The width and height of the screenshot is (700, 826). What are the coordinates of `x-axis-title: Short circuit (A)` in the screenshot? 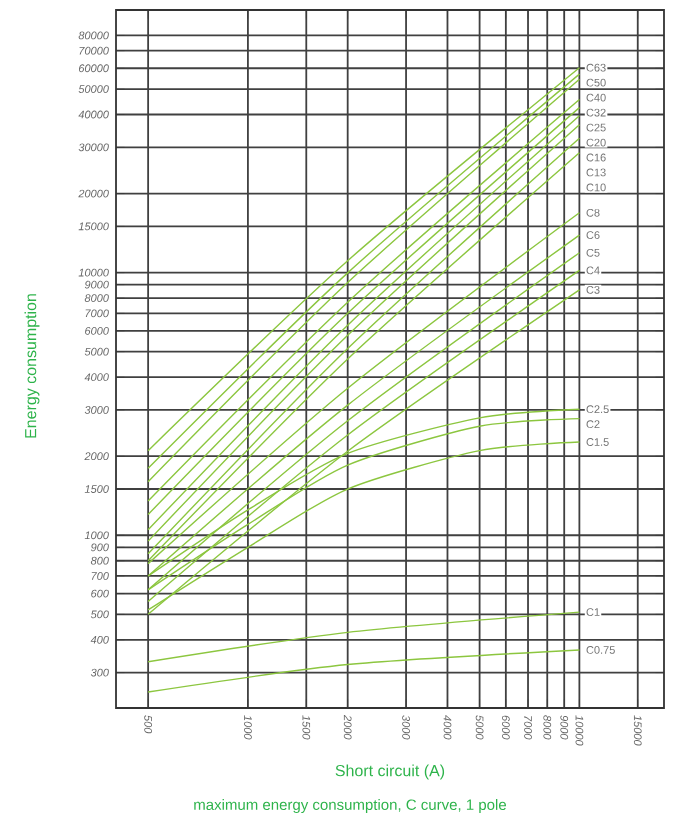 It's located at (390, 772).